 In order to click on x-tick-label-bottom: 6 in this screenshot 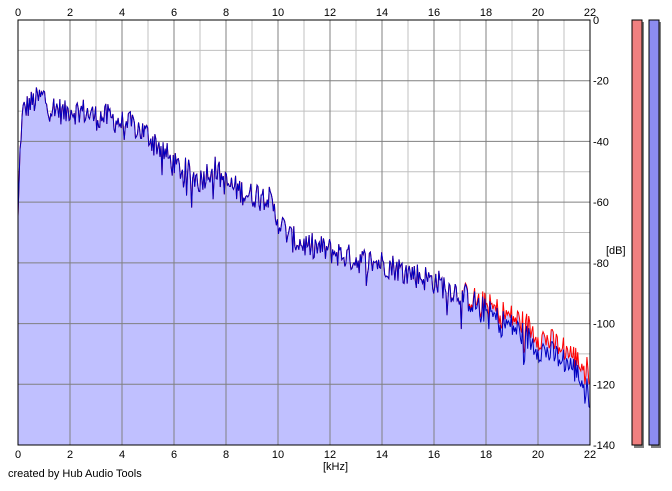, I will do `click(174, 455)`.